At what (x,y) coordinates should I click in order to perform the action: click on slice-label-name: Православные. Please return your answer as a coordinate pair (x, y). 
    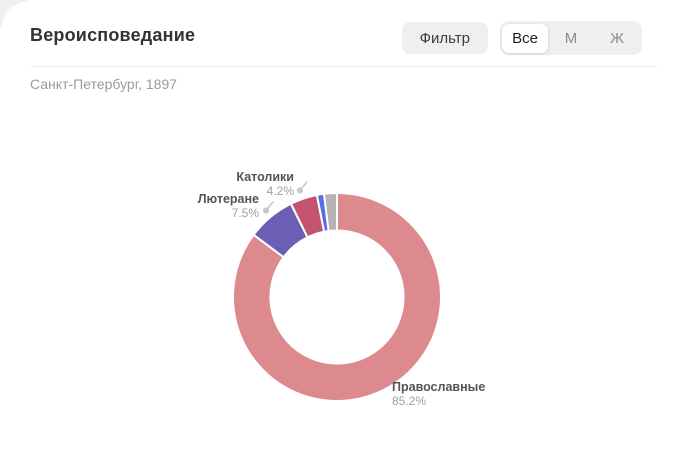
    Looking at the image, I should click on (439, 387).